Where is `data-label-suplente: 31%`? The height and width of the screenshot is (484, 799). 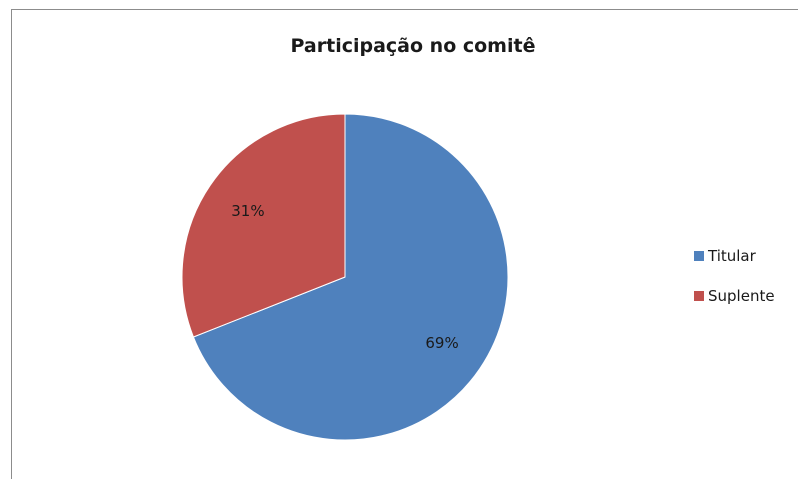
data-label-suplente: 31% is located at coordinates (247, 211).